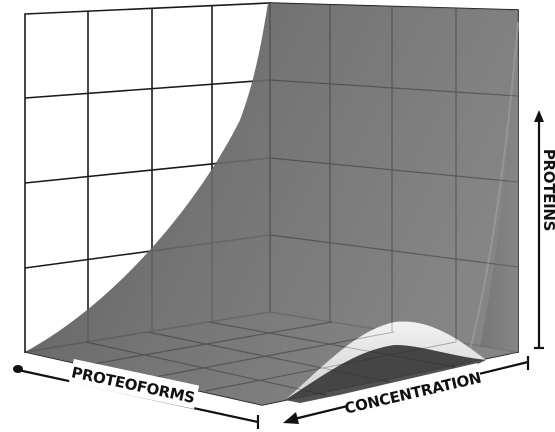  What do you see at coordinates (539, 116) in the screenshot?
I see `proteins-arrowhead` at bounding box center [539, 116].